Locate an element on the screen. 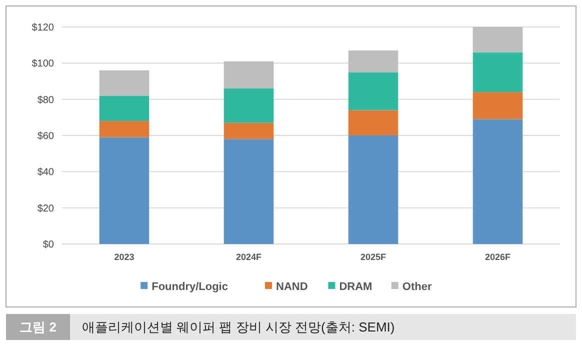 This screenshot has height=346, width=582. y-tick-label: $60 is located at coordinates (45, 136).